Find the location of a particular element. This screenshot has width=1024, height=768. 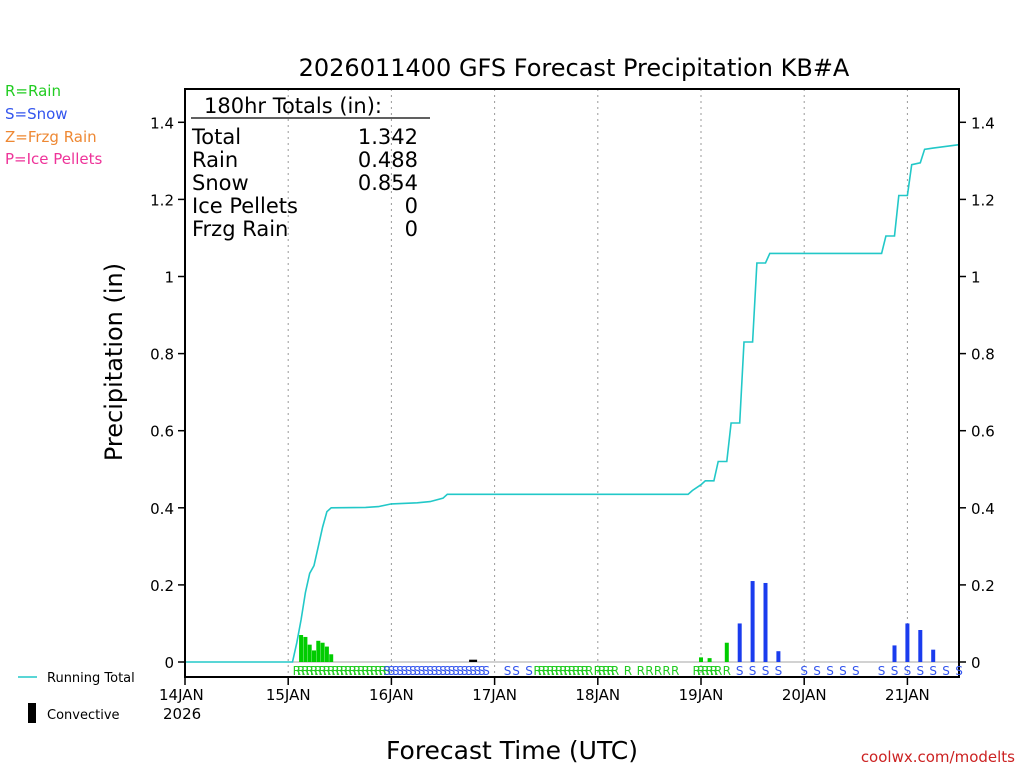

y-tick-label-left: 0.8 is located at coordinates (162, 355).